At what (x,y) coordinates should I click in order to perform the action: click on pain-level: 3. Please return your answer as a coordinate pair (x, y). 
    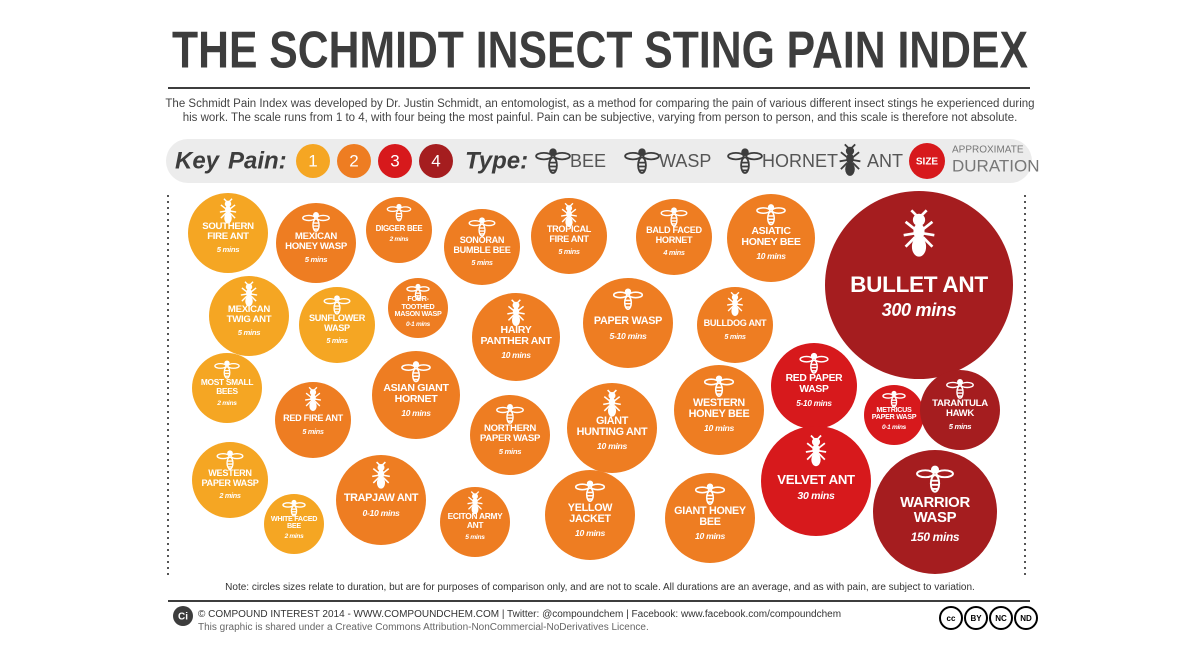
    Looking at the image, I should click on (394, 160).